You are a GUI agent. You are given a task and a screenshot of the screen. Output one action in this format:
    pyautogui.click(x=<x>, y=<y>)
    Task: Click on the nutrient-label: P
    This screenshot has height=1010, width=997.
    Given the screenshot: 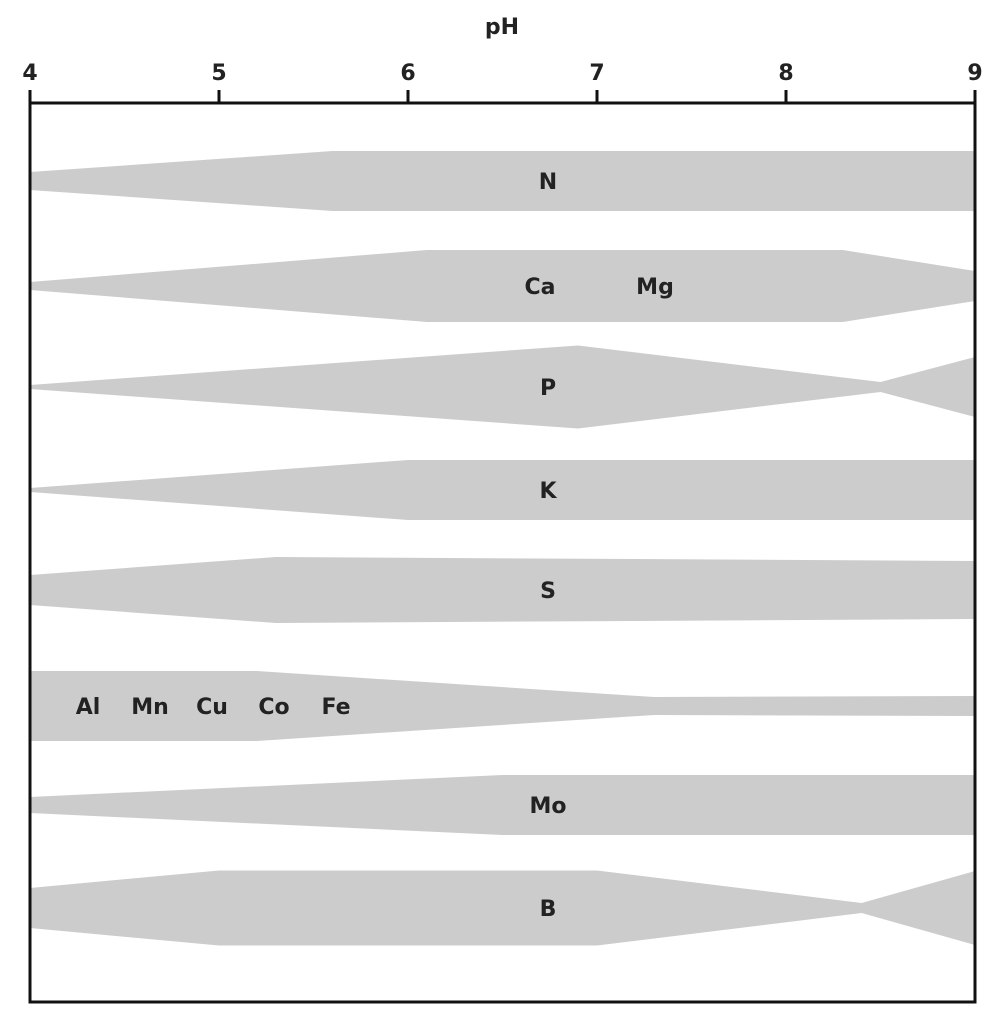 What is the action you would take?
    pyautogui.click(x=548, y=388)
    